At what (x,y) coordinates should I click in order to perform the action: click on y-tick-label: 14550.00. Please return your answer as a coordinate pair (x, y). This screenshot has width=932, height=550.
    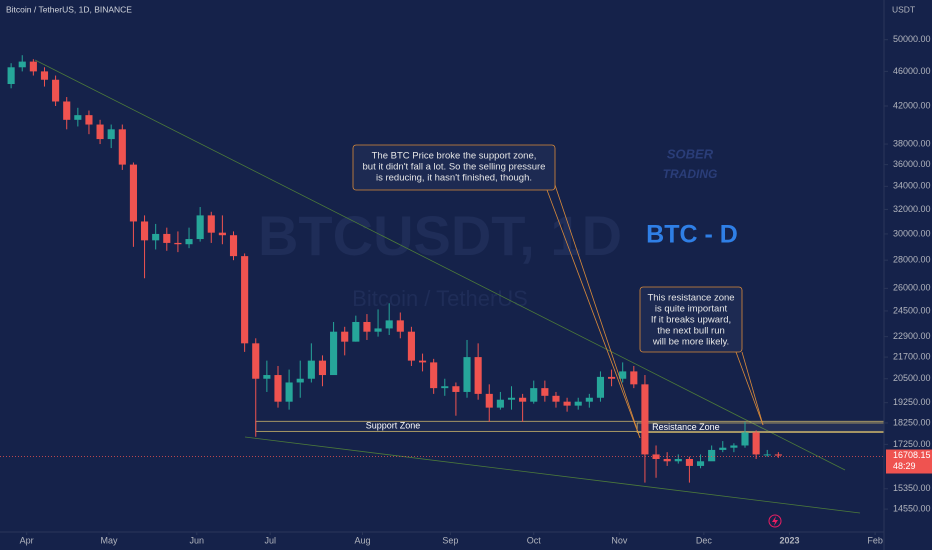
    Looking at the image, I should click on (912, 508).